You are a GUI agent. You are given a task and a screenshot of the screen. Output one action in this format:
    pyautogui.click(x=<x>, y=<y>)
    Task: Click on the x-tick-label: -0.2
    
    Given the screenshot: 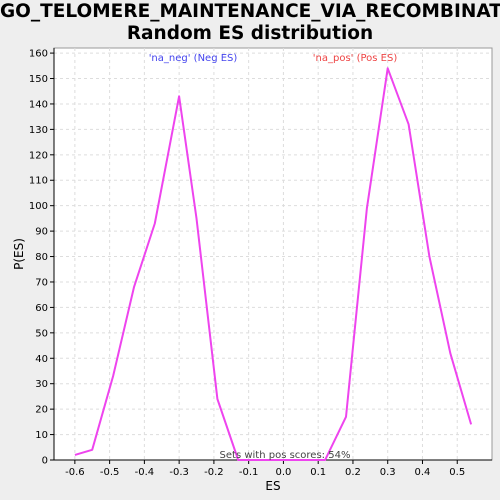 What is the action you would take?
    pyautogui.click(x=214, y=472)
    